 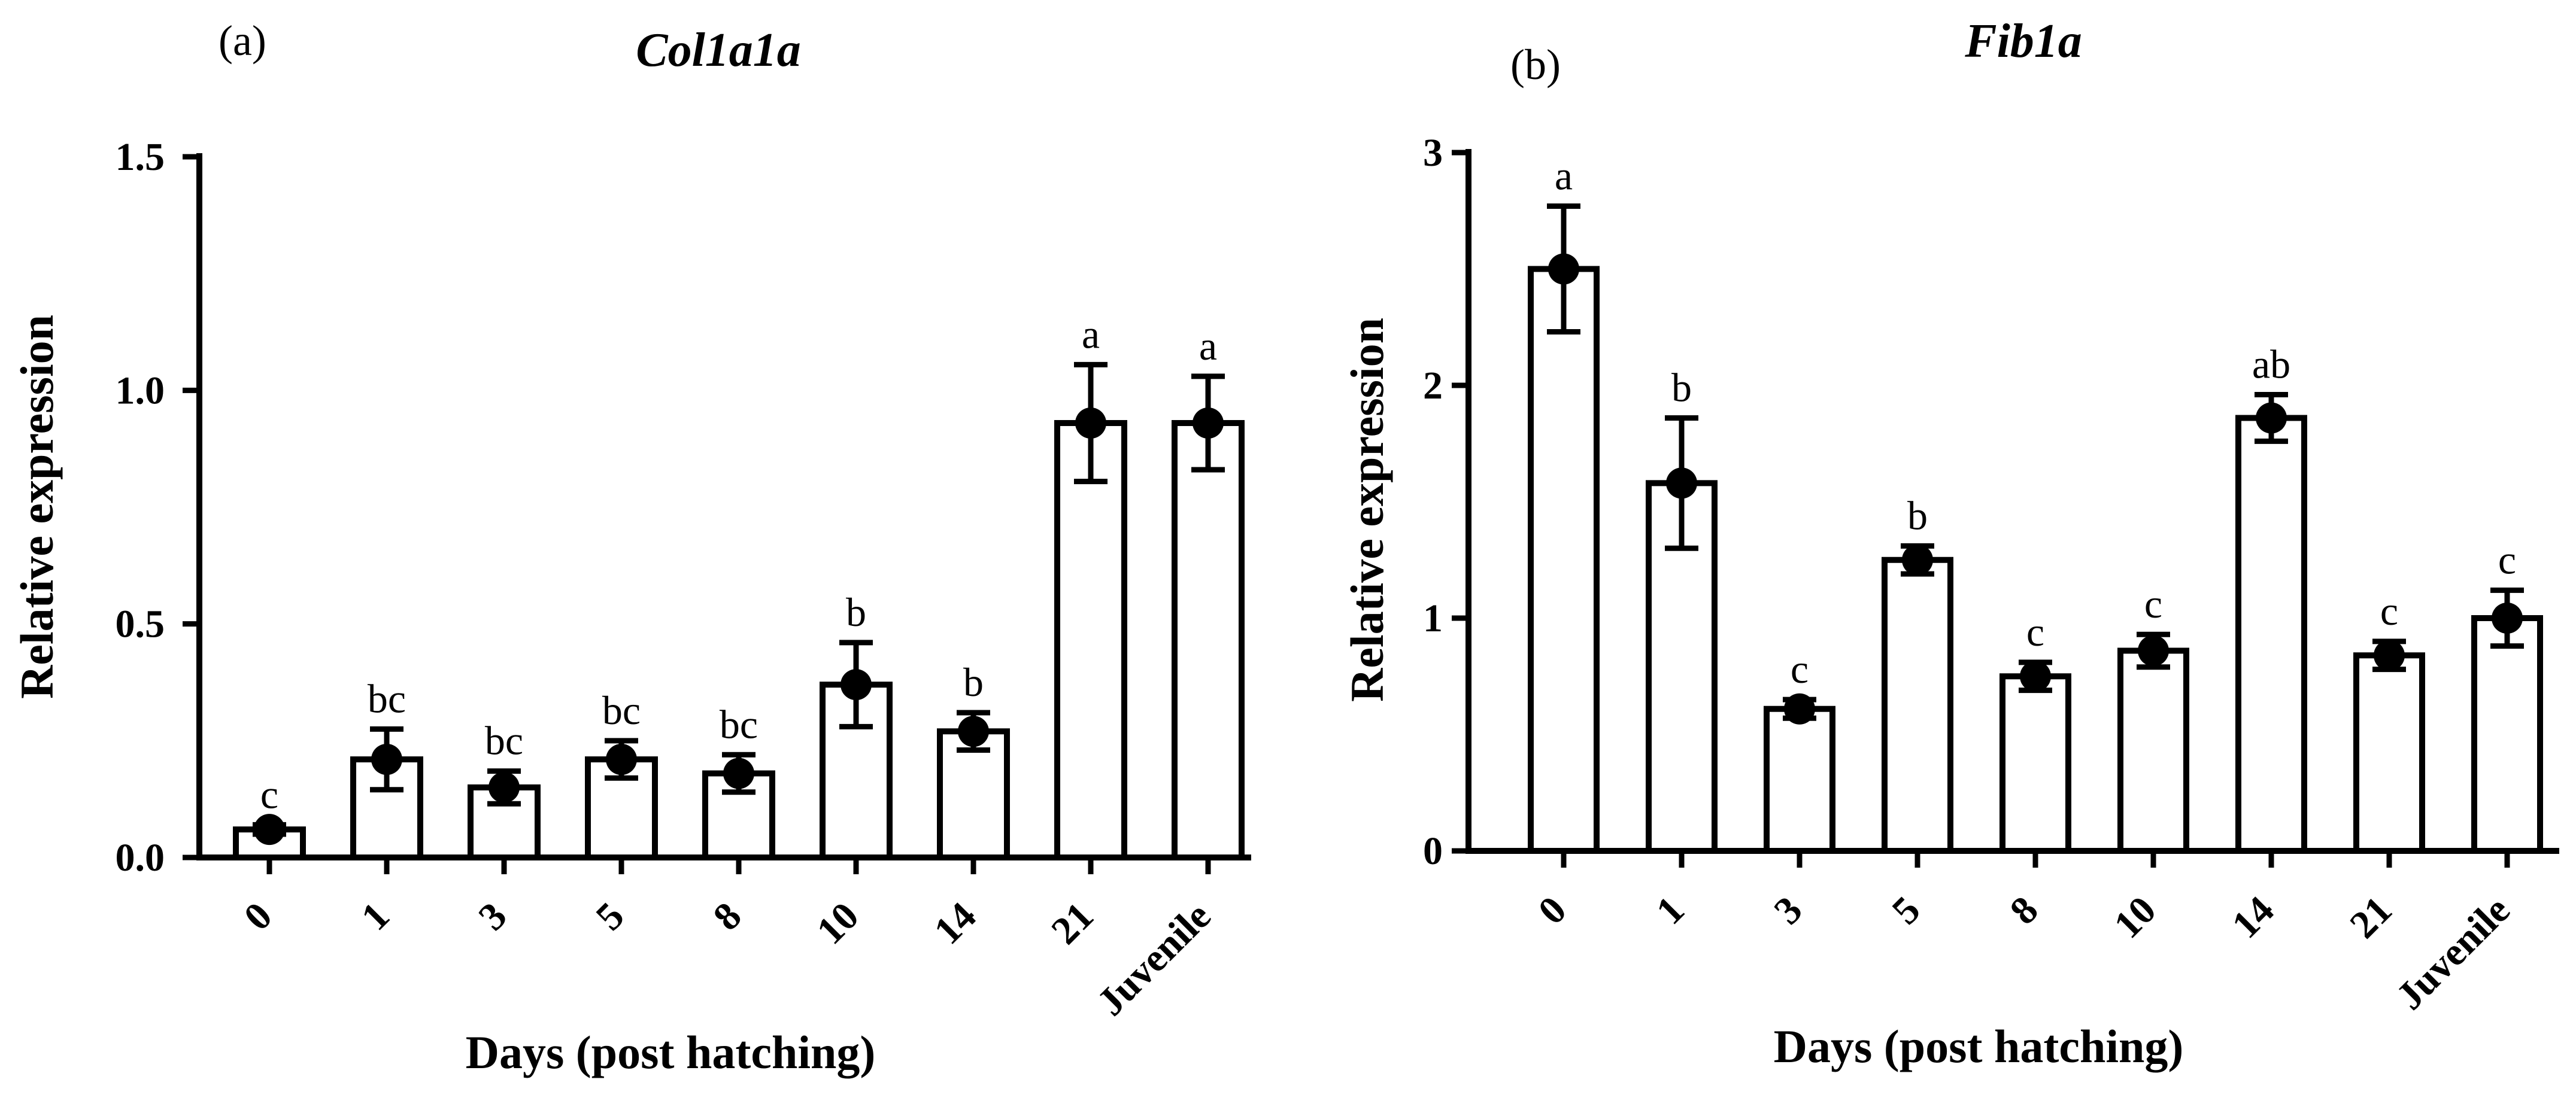 I want to click on panel-a-y-tick-label: 1.0, so click(x=140, y=390).